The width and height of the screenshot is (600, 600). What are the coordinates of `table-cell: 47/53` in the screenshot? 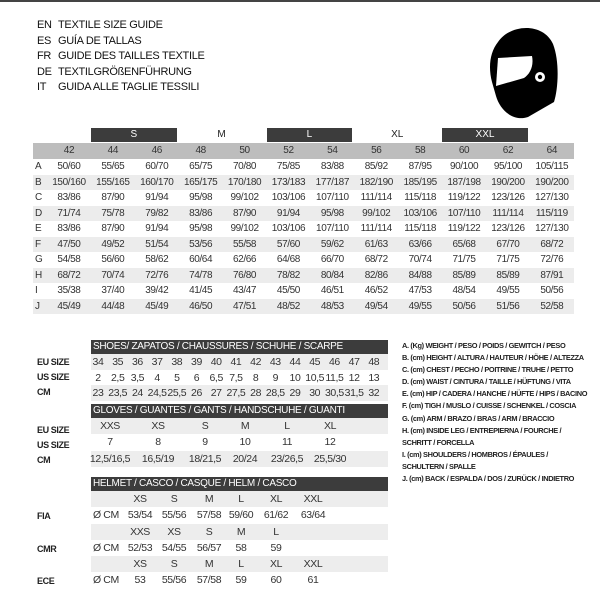 It's located at (420, 290).